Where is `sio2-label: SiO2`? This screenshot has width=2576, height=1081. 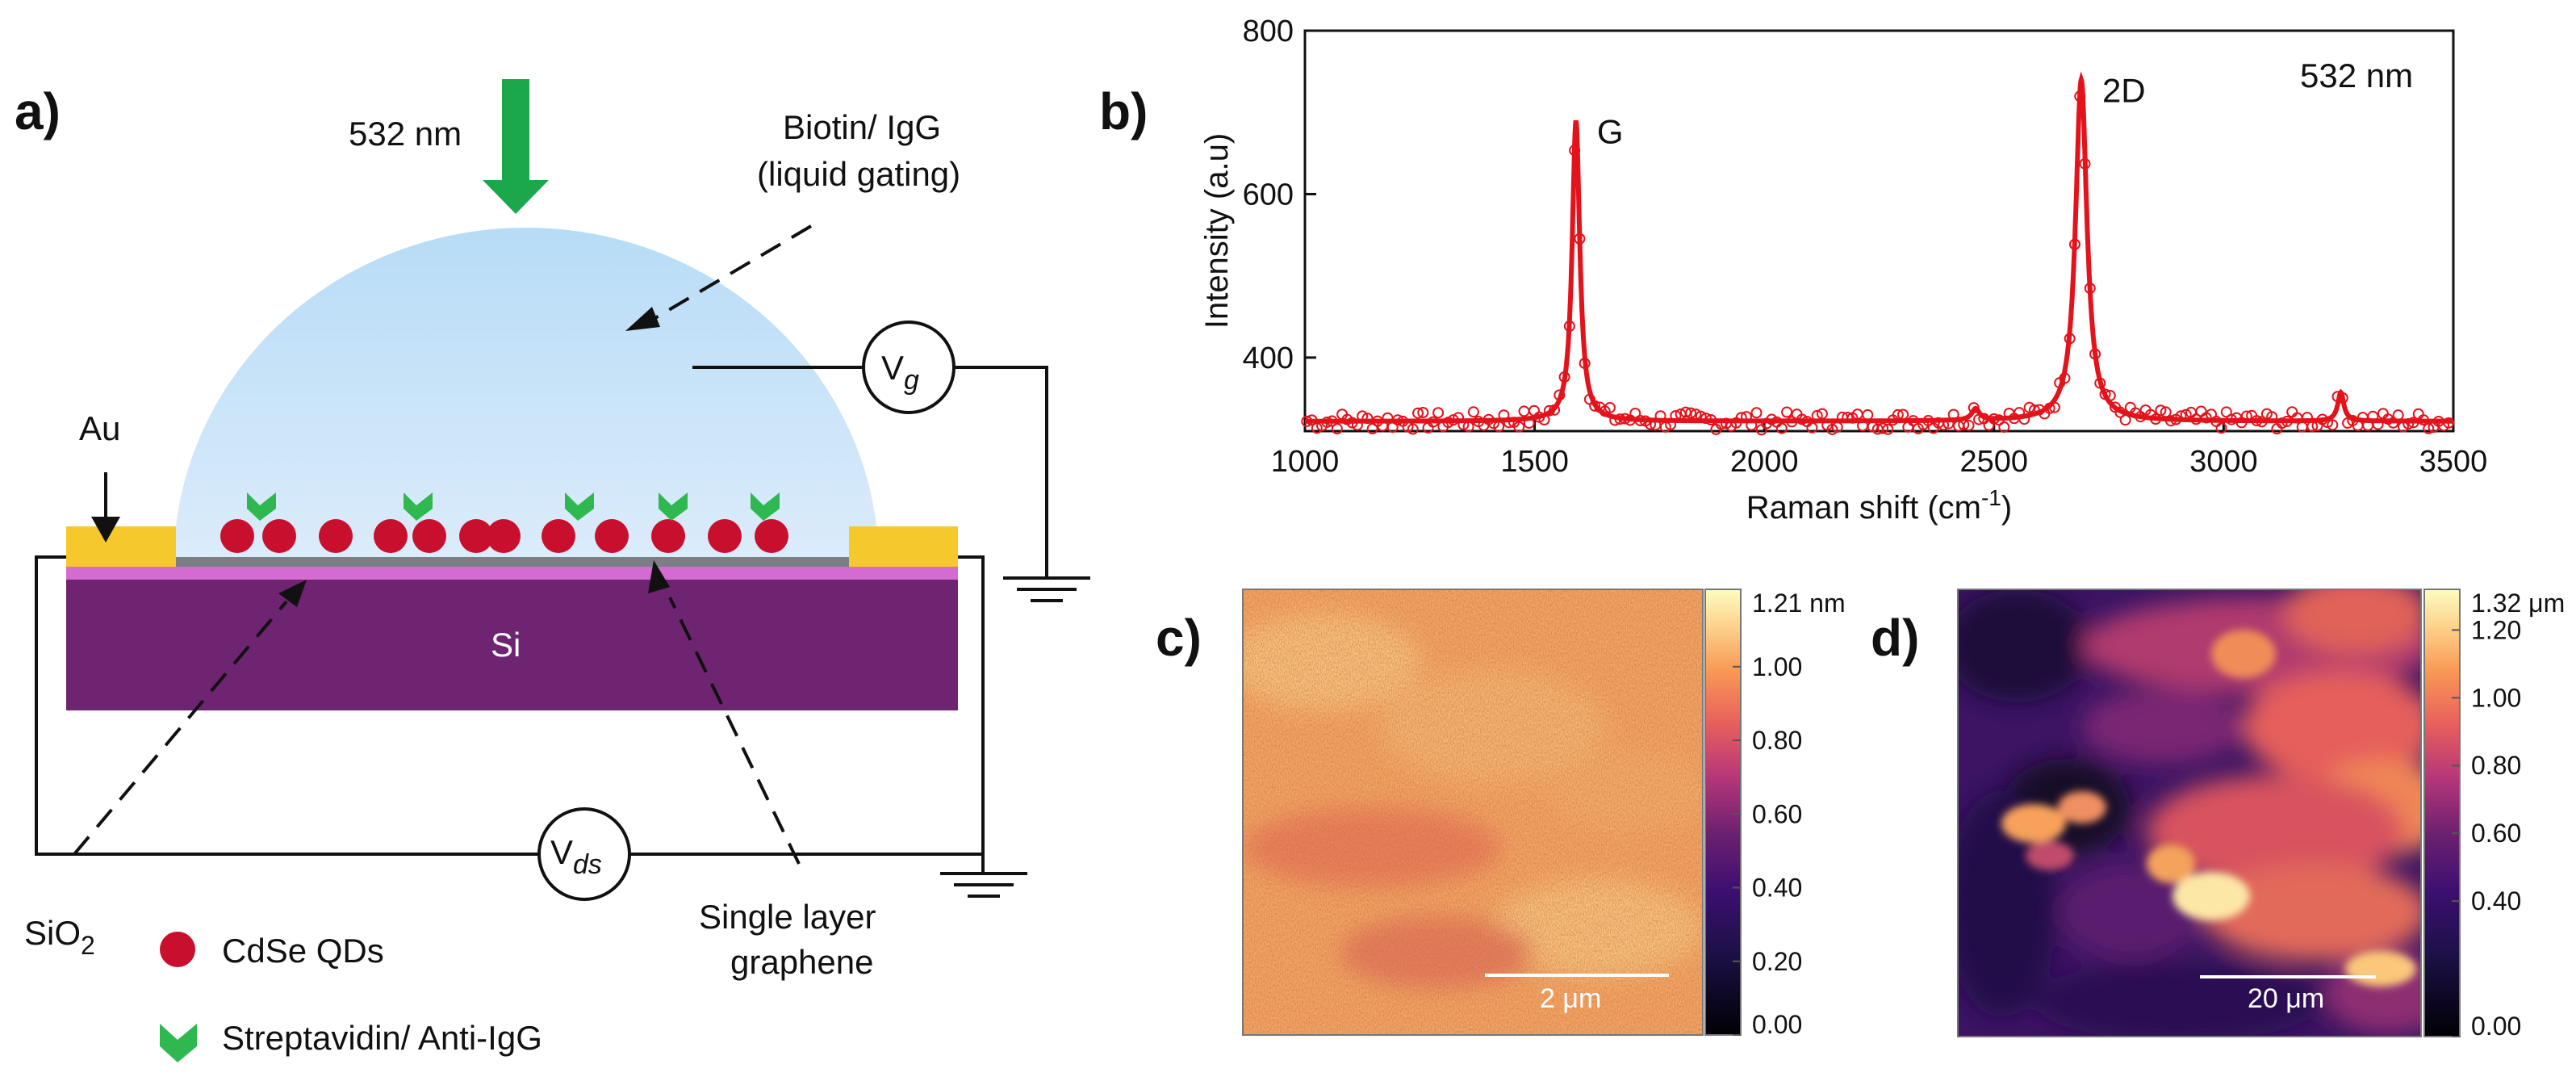
sio2-label: SiO2 is located at coordinates (59, 937).